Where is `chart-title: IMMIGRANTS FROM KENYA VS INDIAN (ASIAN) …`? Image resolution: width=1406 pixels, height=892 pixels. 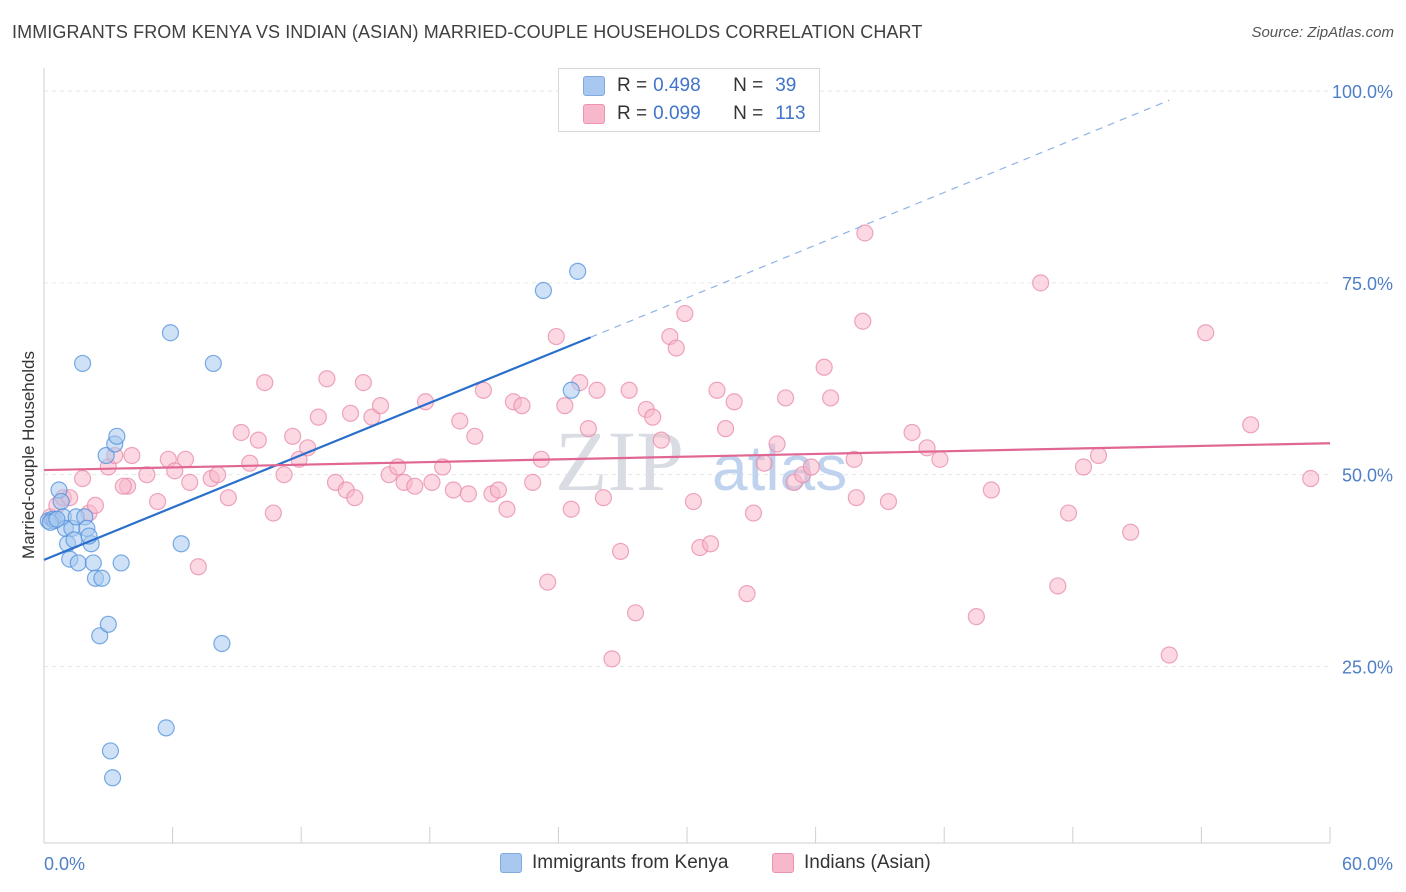 chart-title: IMMIGRANTS FROM KENYA VS INDIAN (ASIAN) … is located at coordinates (467, 32).